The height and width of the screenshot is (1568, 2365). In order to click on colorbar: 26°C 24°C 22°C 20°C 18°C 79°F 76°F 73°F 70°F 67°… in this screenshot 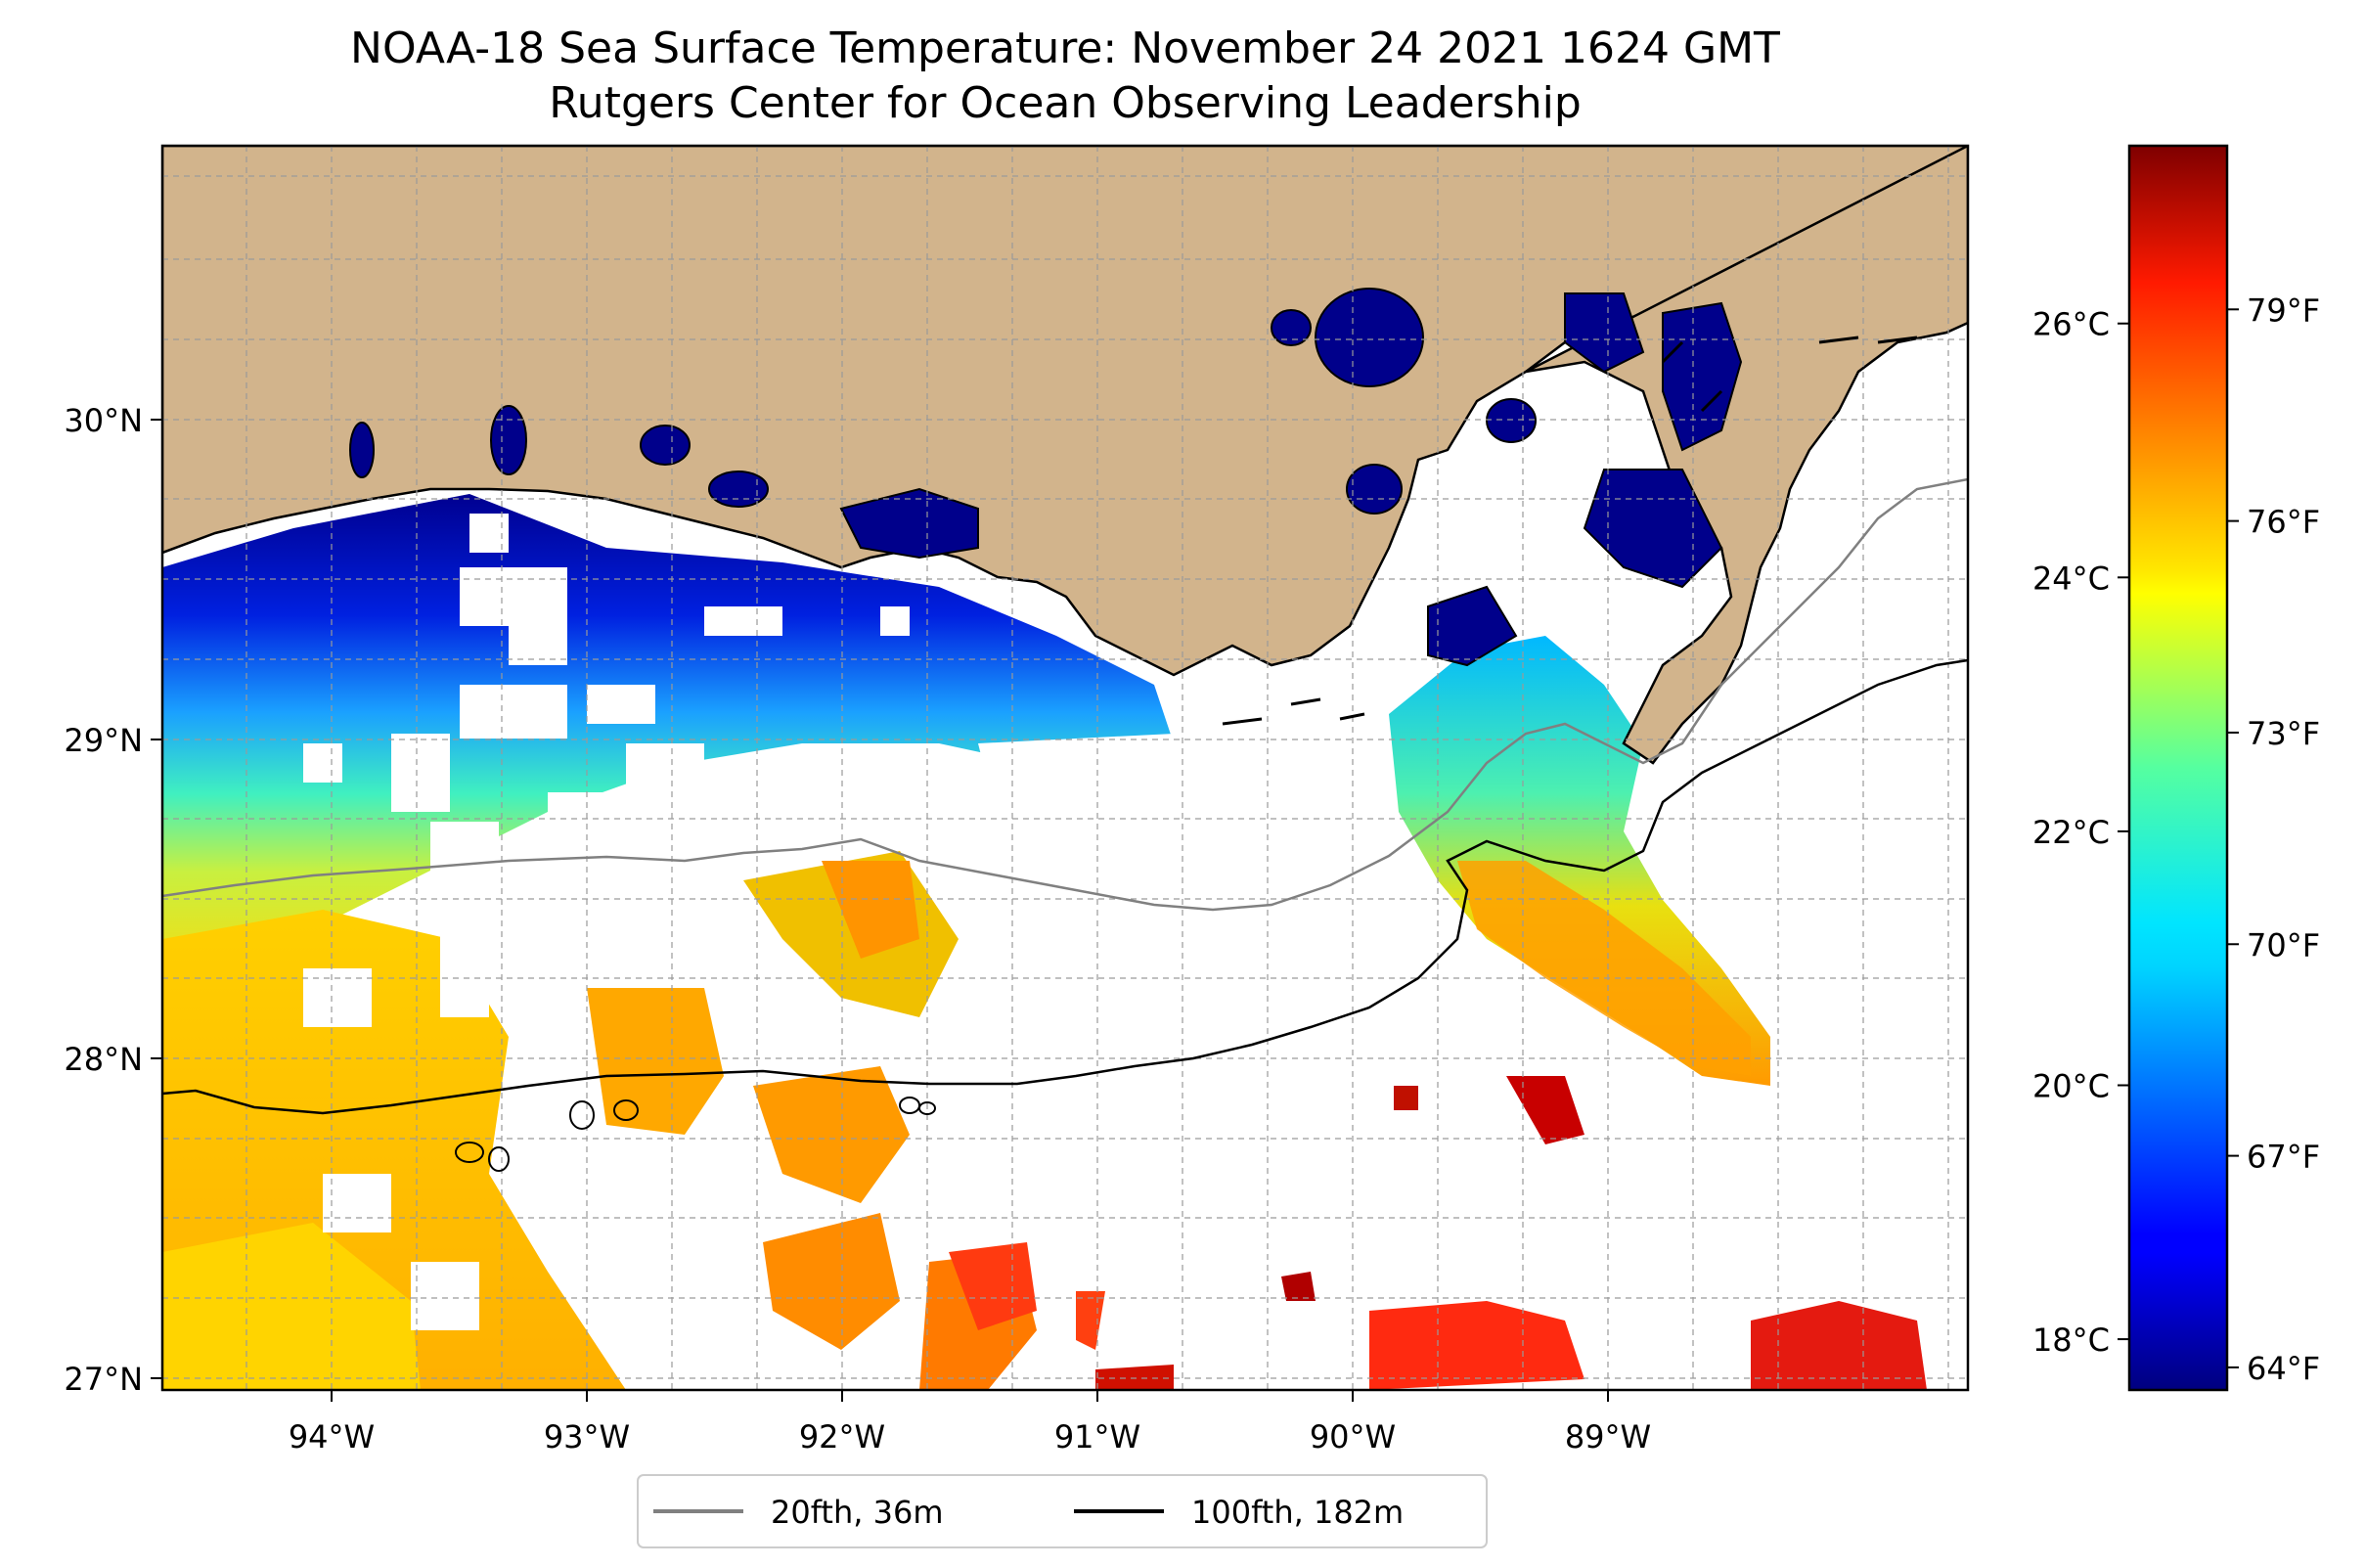, I will do `click(2176, 768)`.